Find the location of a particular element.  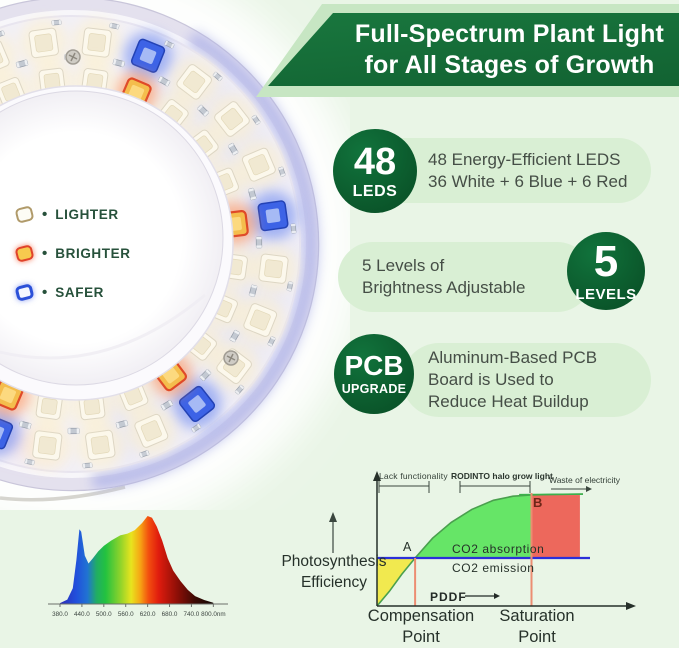

saturation-point-label: Saturation Point is located at coordinates (537, 626).